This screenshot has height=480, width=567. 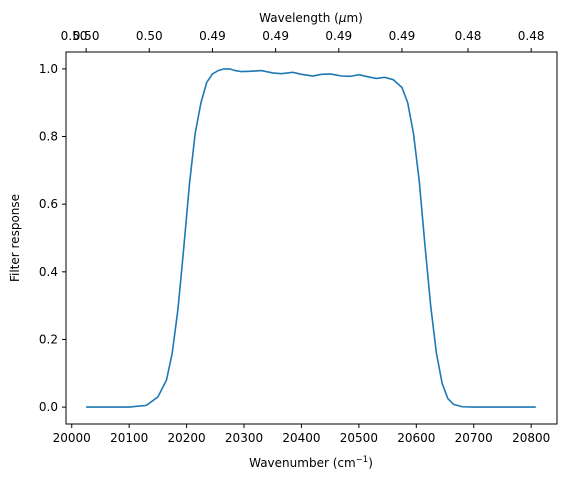 What do you see at coordinates (342, 18) in the screenshot?
I see `top-axis-title-mu: μ` at bounding box center [342, 18].